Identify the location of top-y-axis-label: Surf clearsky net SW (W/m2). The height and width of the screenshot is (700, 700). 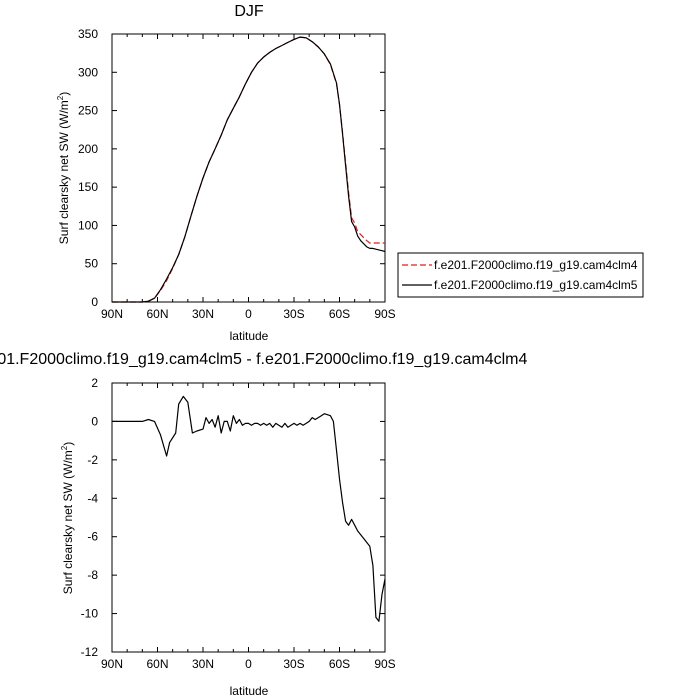
(63, 168).